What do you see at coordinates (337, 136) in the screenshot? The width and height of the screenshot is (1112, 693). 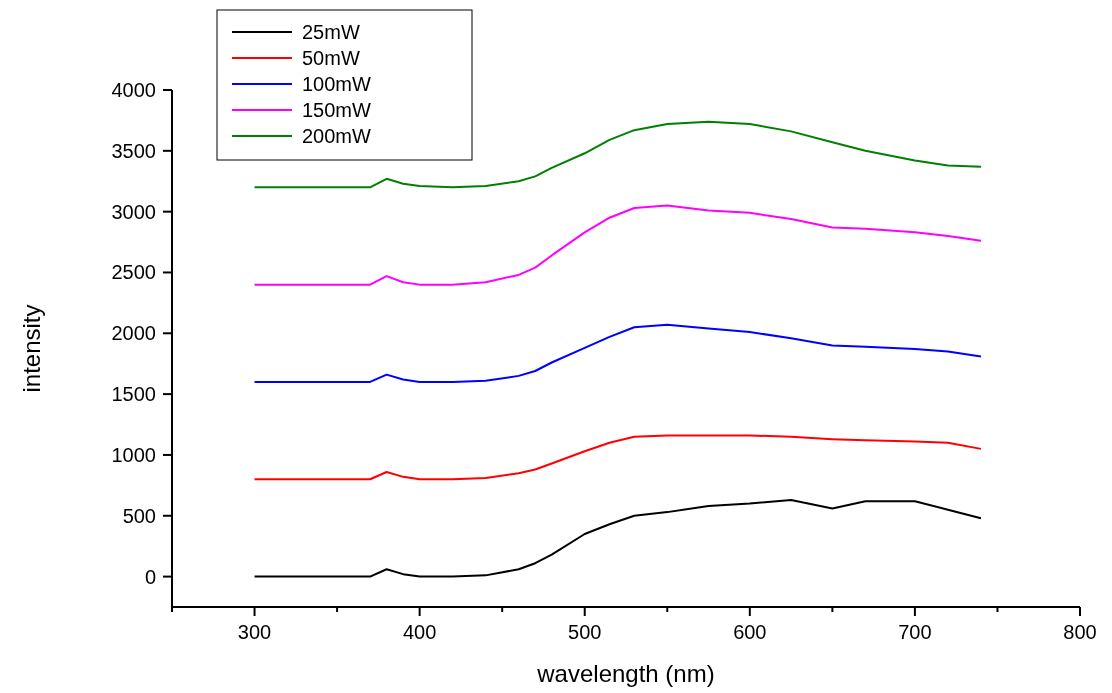 I see `legend-label: 200mW` at bounding box center [337, 136].